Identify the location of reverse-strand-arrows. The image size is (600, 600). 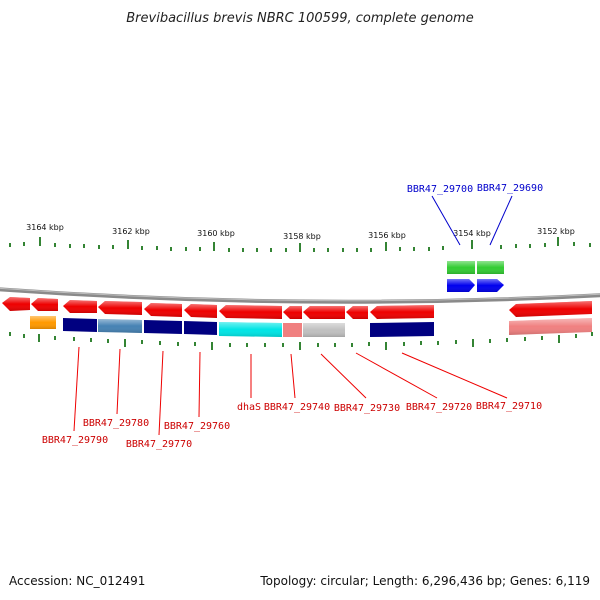
(297, 308).